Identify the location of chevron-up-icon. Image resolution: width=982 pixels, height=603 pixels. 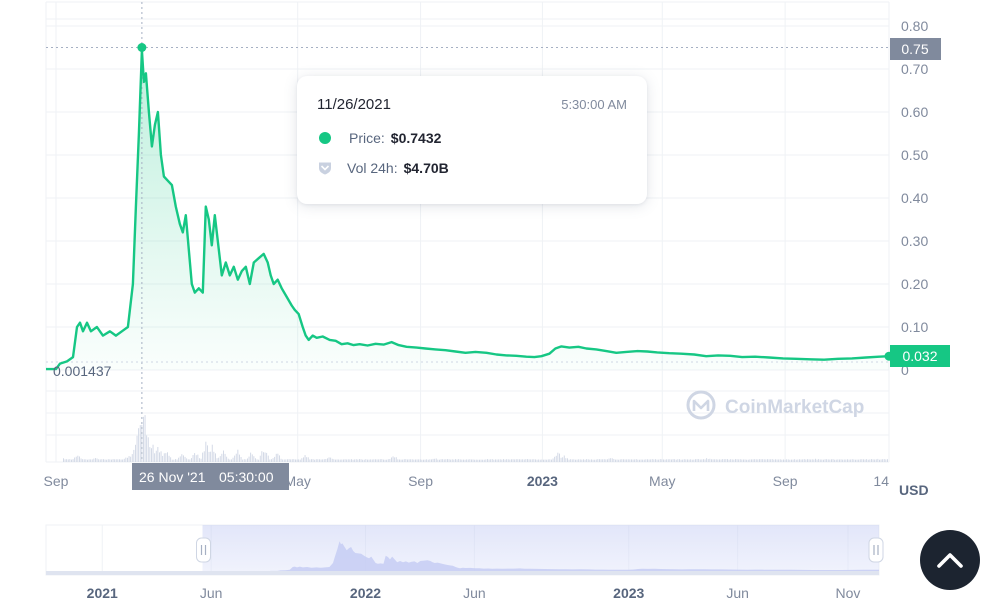
(950, 560).